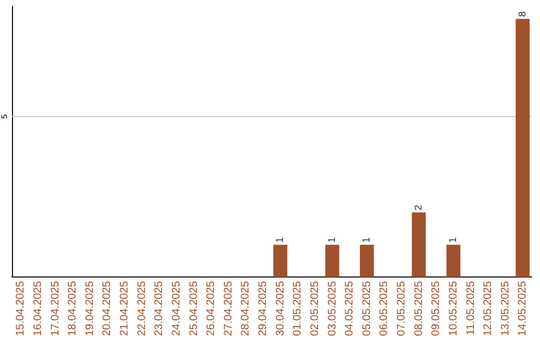 The width and height of the screenshot is (540, 340). I want to click on x-tick-label: 17.04.2025, so click(55, 308).